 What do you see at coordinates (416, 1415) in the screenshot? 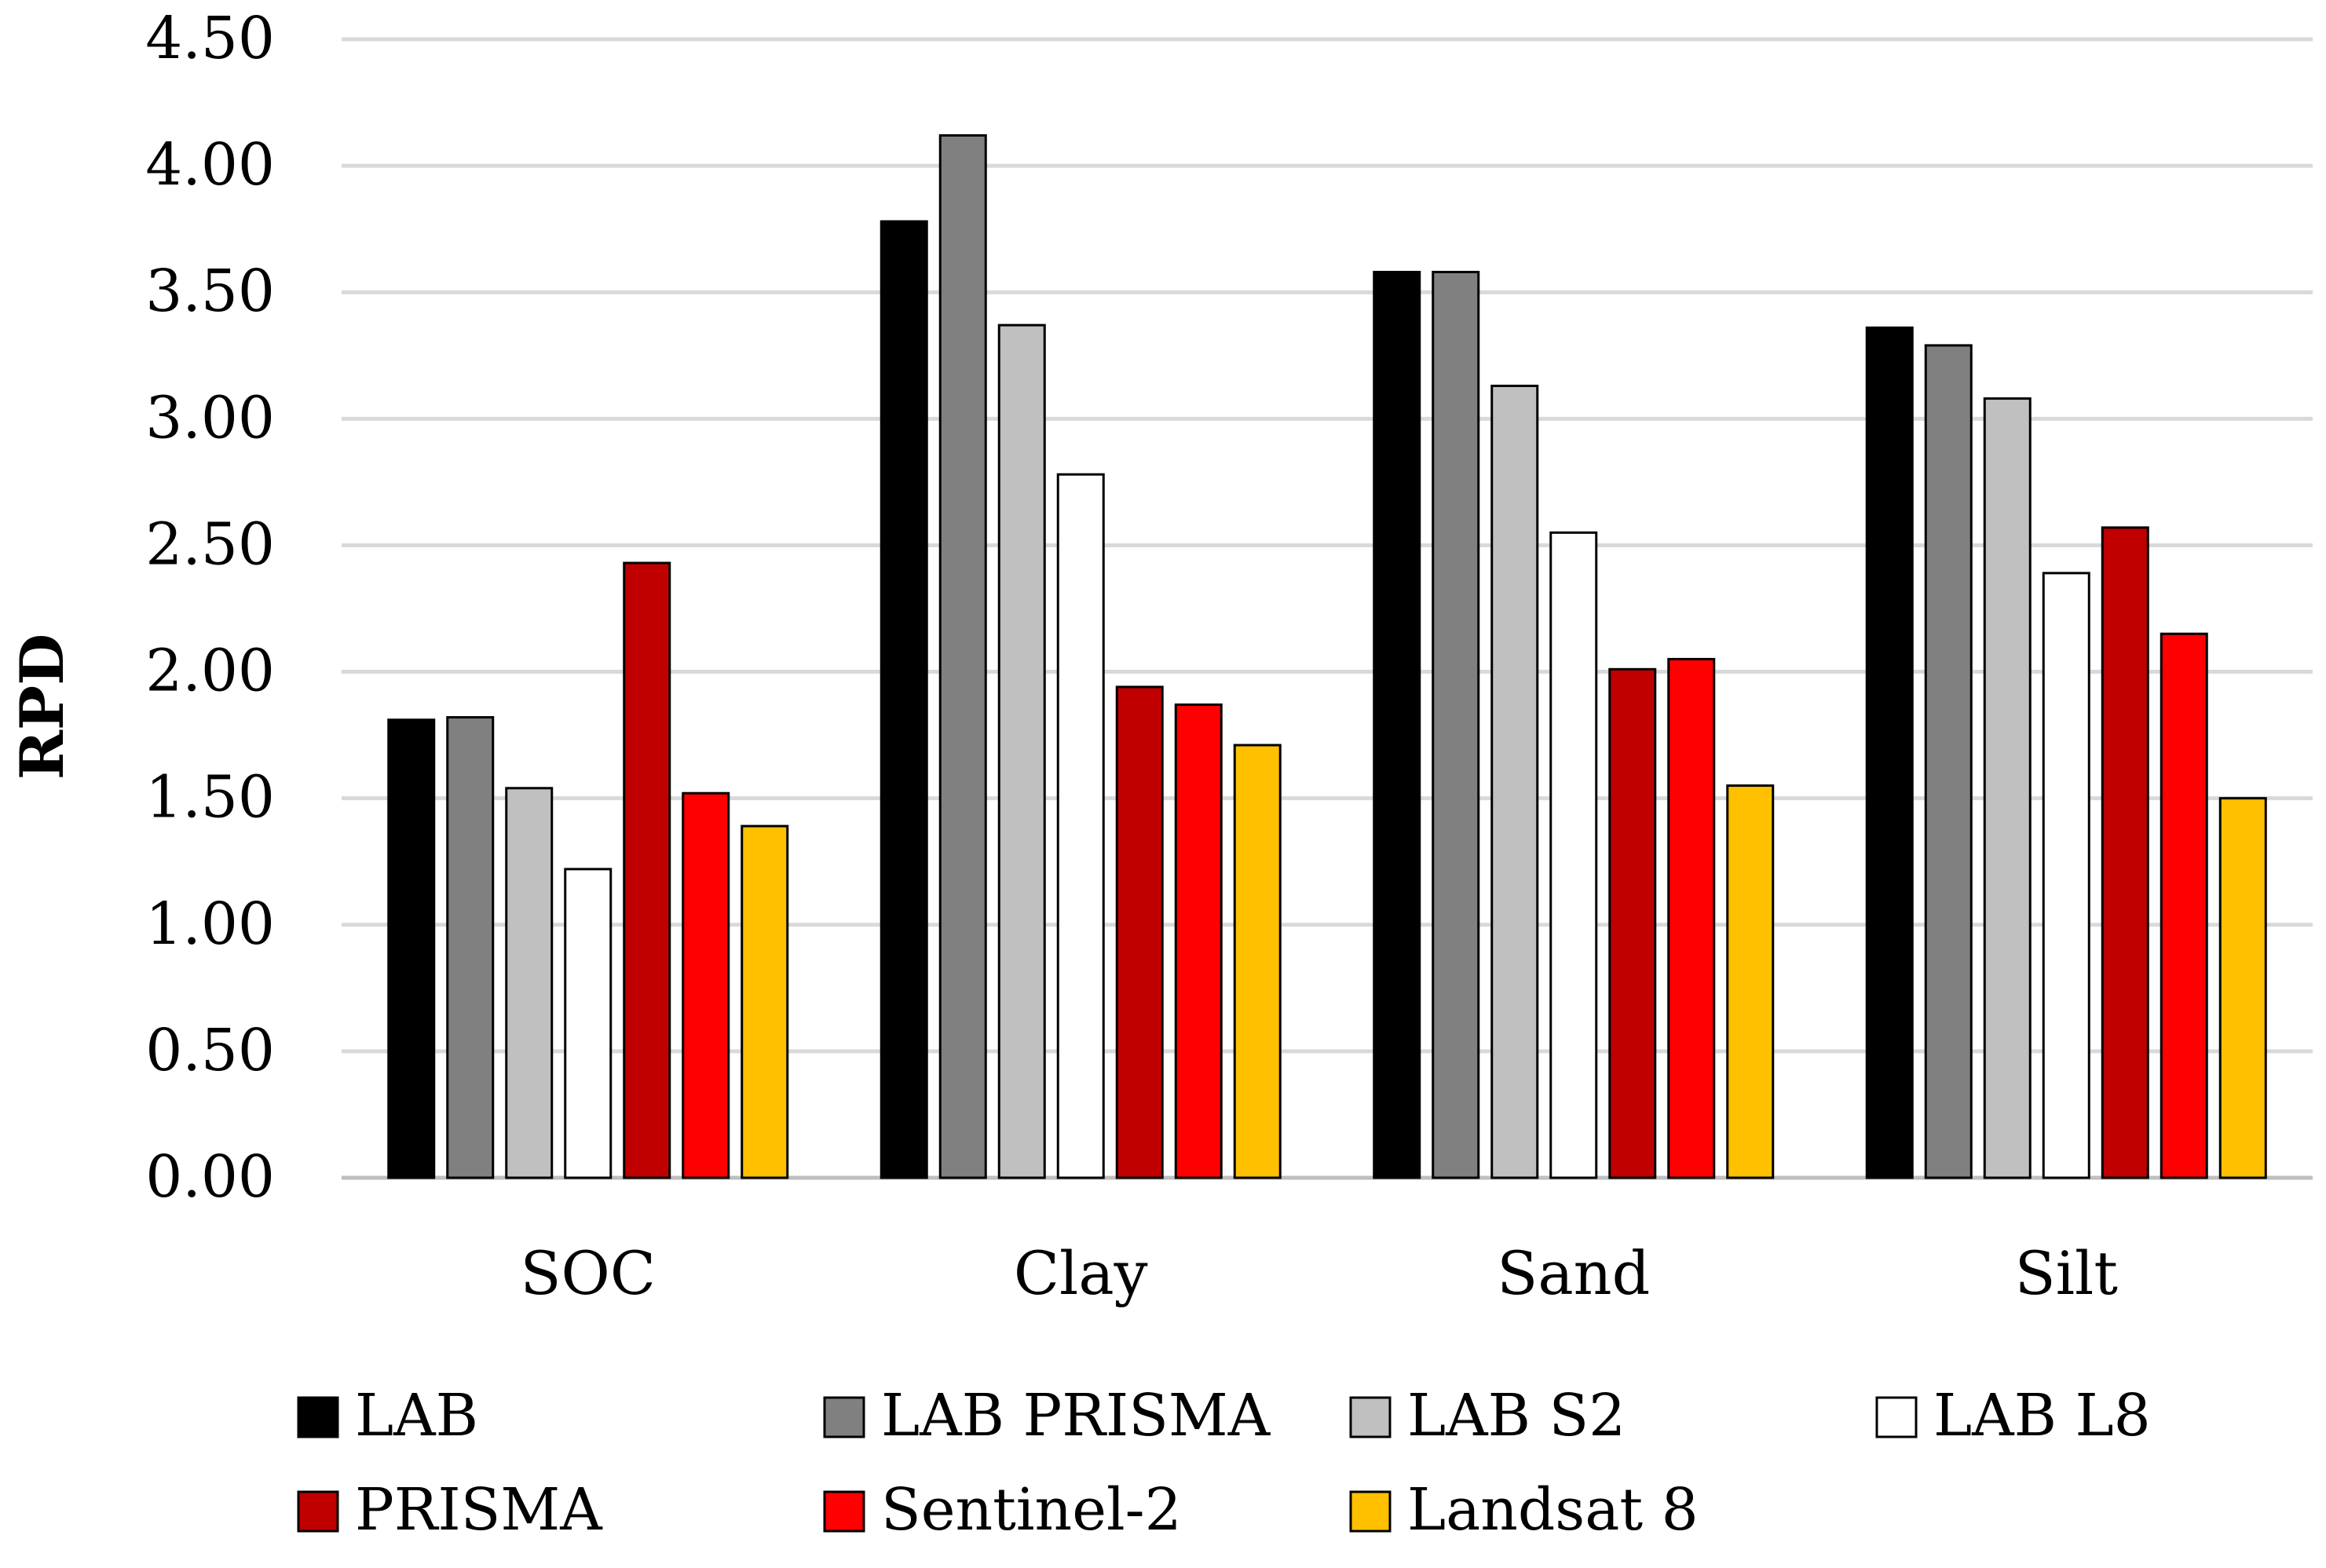
I see `legend-label: LAB` at bounding box center [416, 1415].